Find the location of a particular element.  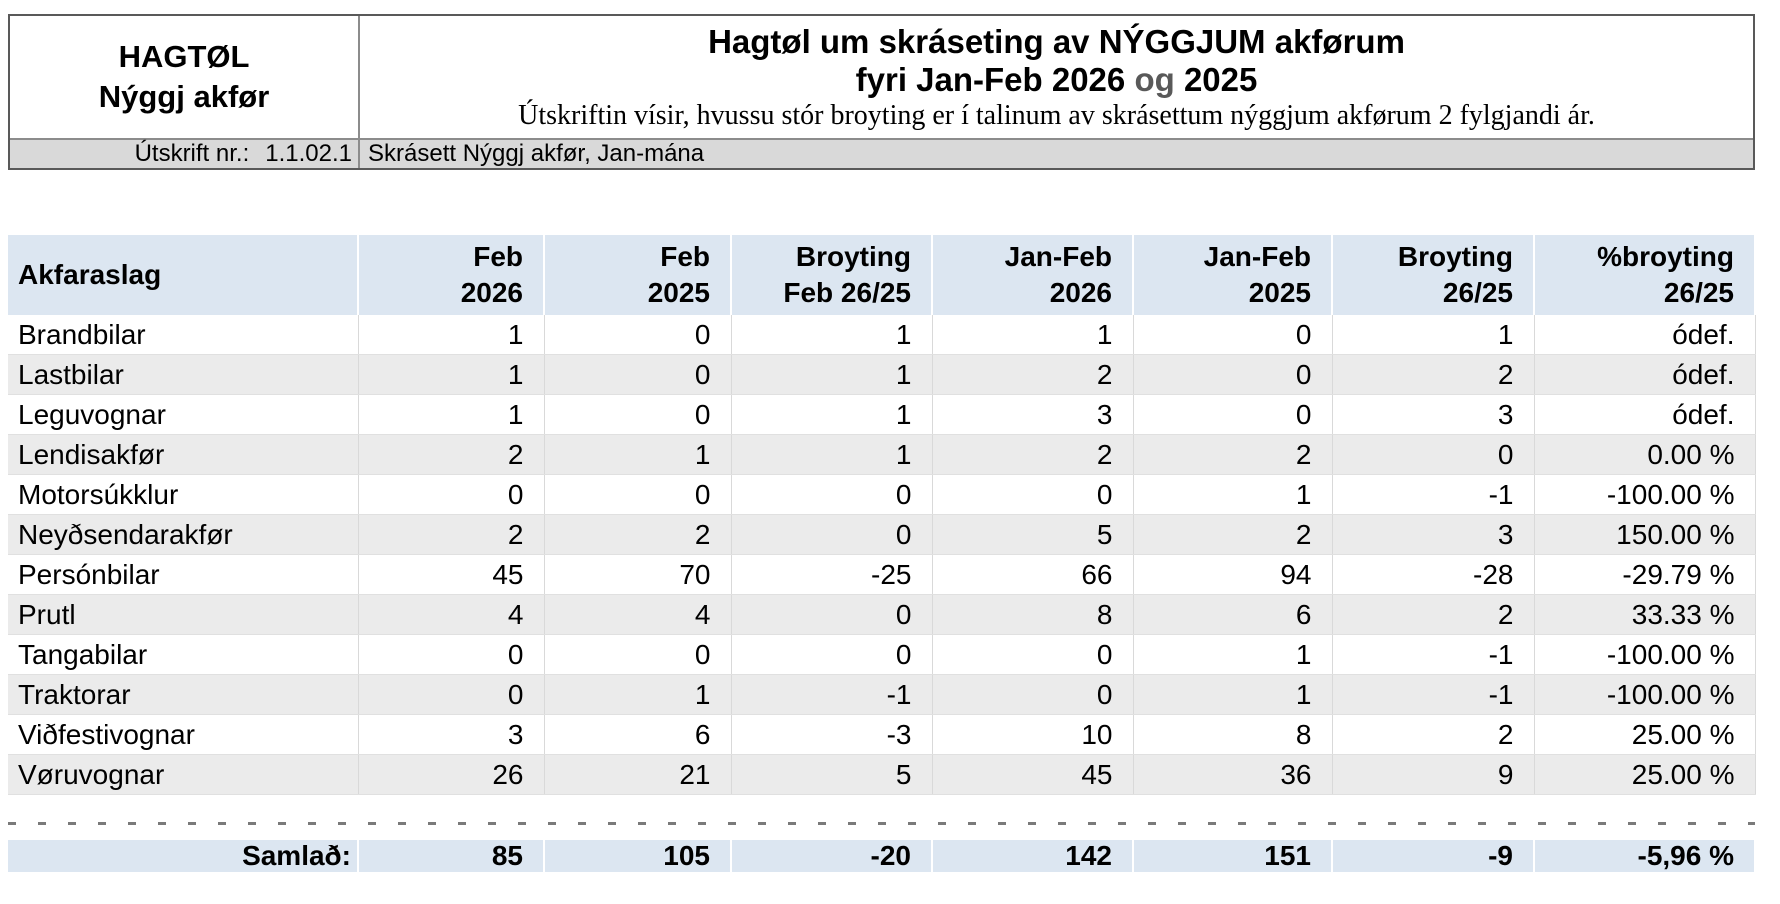

period-part2: 2025 is located at coordinates (1220, 79).